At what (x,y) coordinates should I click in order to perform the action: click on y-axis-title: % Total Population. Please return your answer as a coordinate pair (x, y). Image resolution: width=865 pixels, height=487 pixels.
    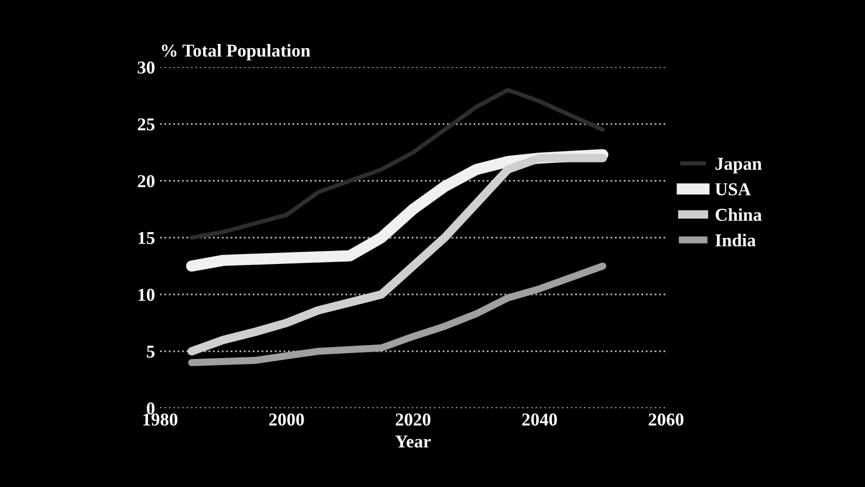
    Looking at the image, I should click on (236, 52).